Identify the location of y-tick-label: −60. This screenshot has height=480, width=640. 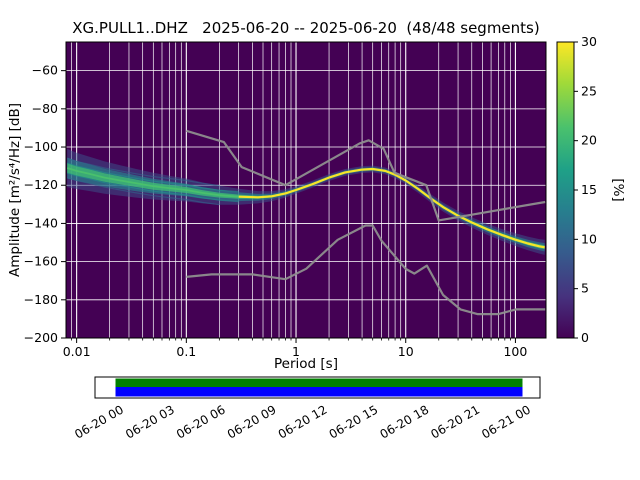
(45, 70).